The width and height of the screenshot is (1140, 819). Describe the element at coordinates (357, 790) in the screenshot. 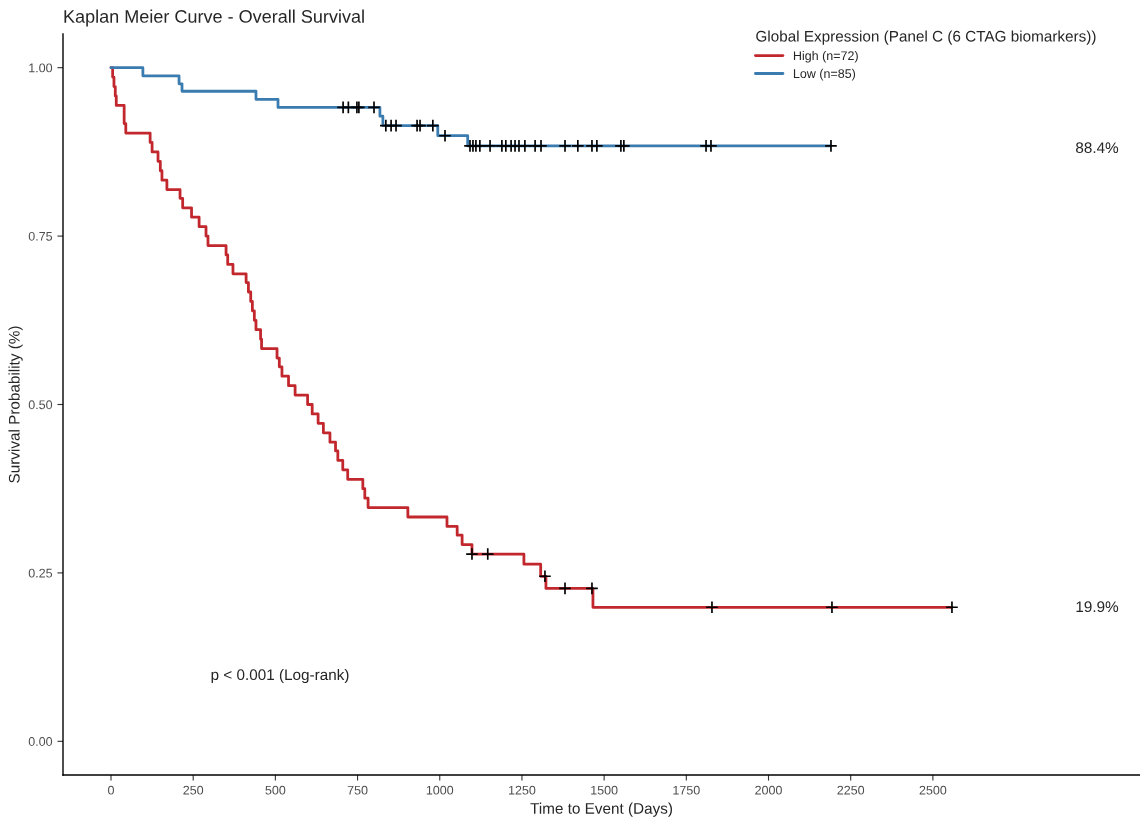

I see `x-tick-label: 750` at that location.